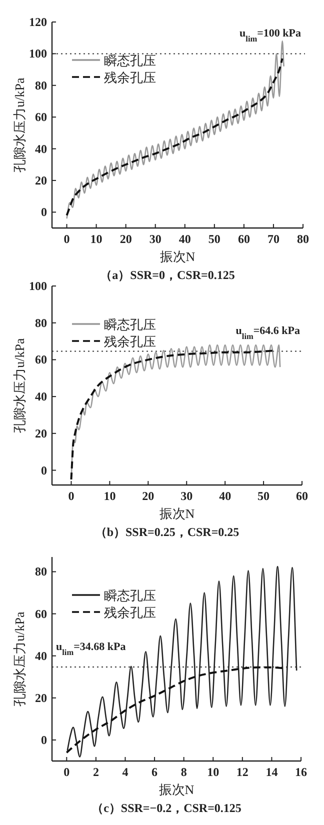 This screenshot has height=825, width=324. What do you see at coordinates (91, 649) in the screenshot?
I see `ref-line-label: u$_{lim}$=34.68 kPa` at bounding box center [91, 649].